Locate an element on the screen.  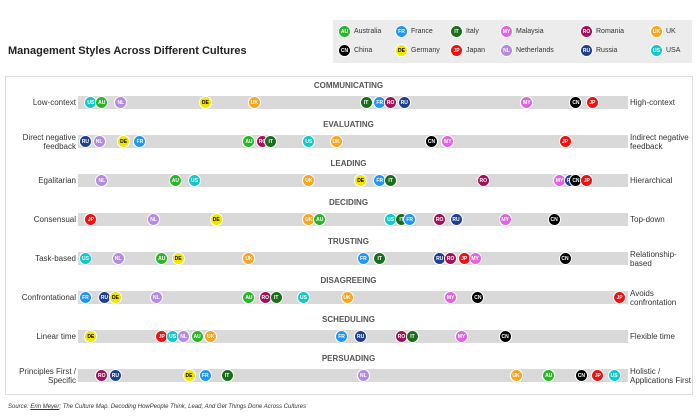
country-code: CN is located at coordinates (576, 180).